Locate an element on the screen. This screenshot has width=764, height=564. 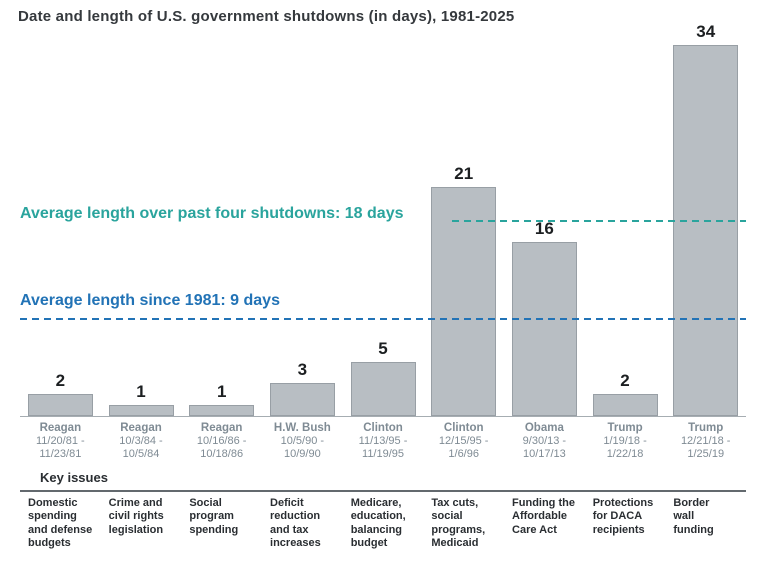
president-label: H.W. Bush is located at coordinates (302, 428).